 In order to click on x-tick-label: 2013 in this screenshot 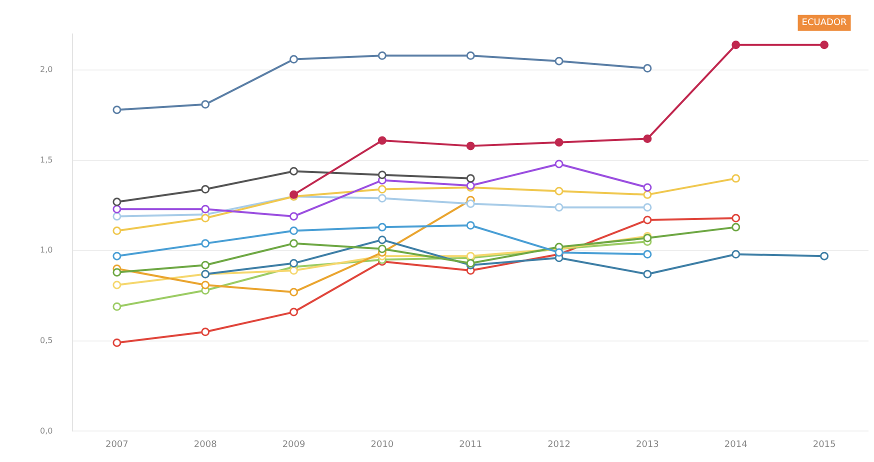, I will do `click(647, 445)`.